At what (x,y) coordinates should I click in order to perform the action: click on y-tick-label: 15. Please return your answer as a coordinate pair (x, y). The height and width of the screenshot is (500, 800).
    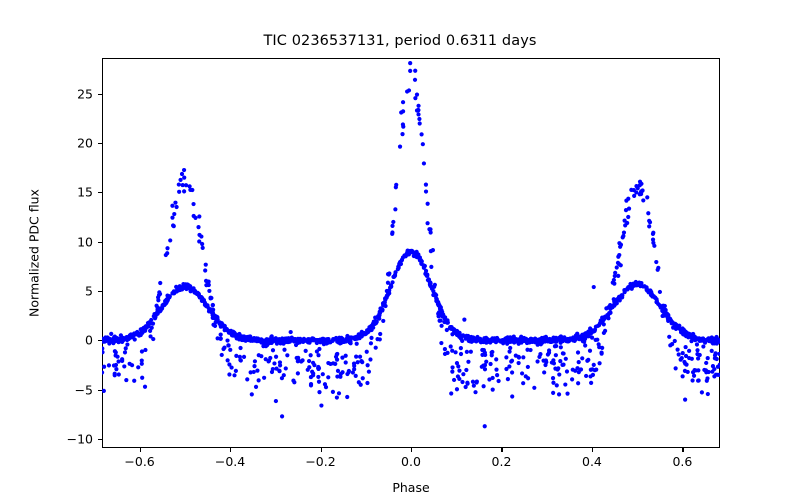
    Looking at the image, I should click on (85, 192).